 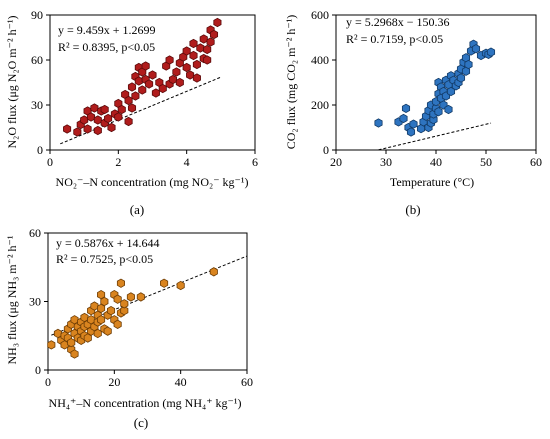 What do you see at coordinates (118, 162) in the screenshot?
I see `panel-a-xtick-label: 2` at bounding box center [118, 162].